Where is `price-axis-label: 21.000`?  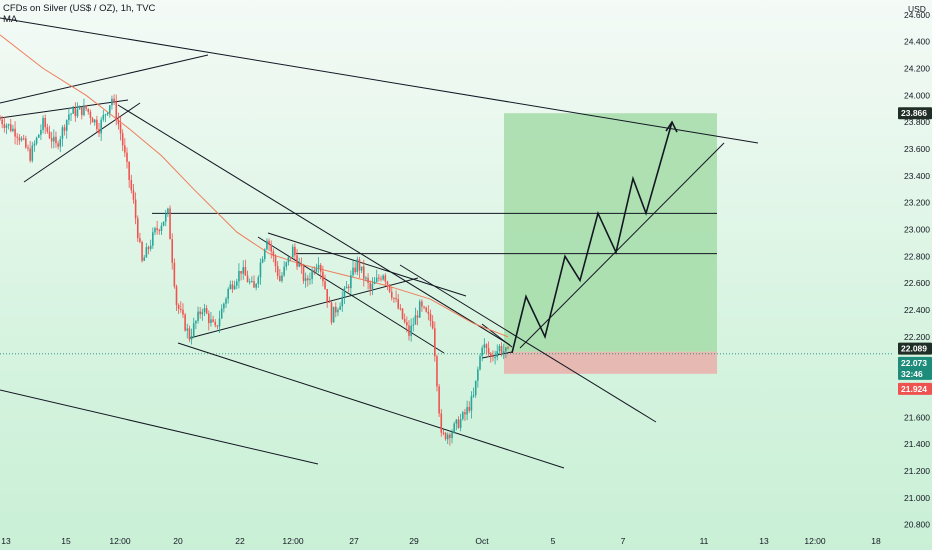 price-axis-label: 21.000 is located at coordinates (917, 498).